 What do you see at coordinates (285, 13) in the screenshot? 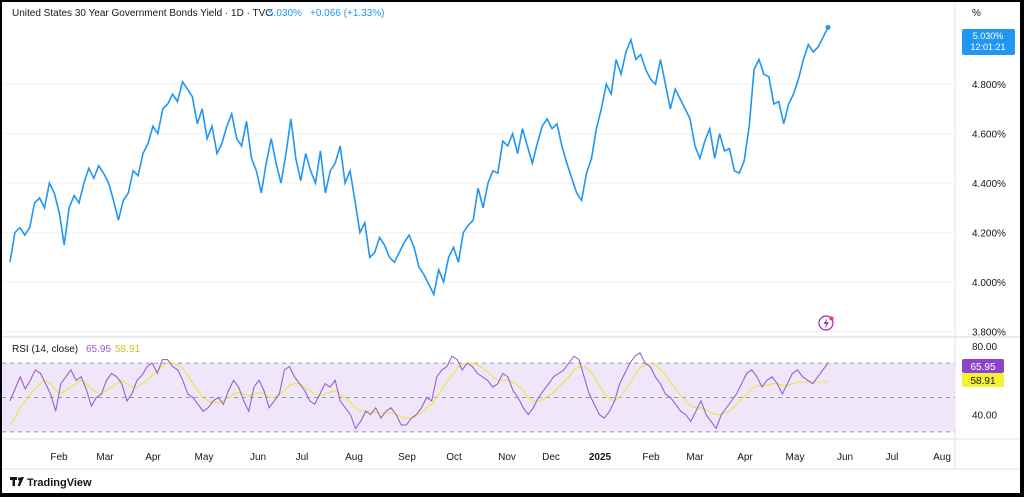
I see `last-price-label: 5.030%` at bounding box center [285, 13].